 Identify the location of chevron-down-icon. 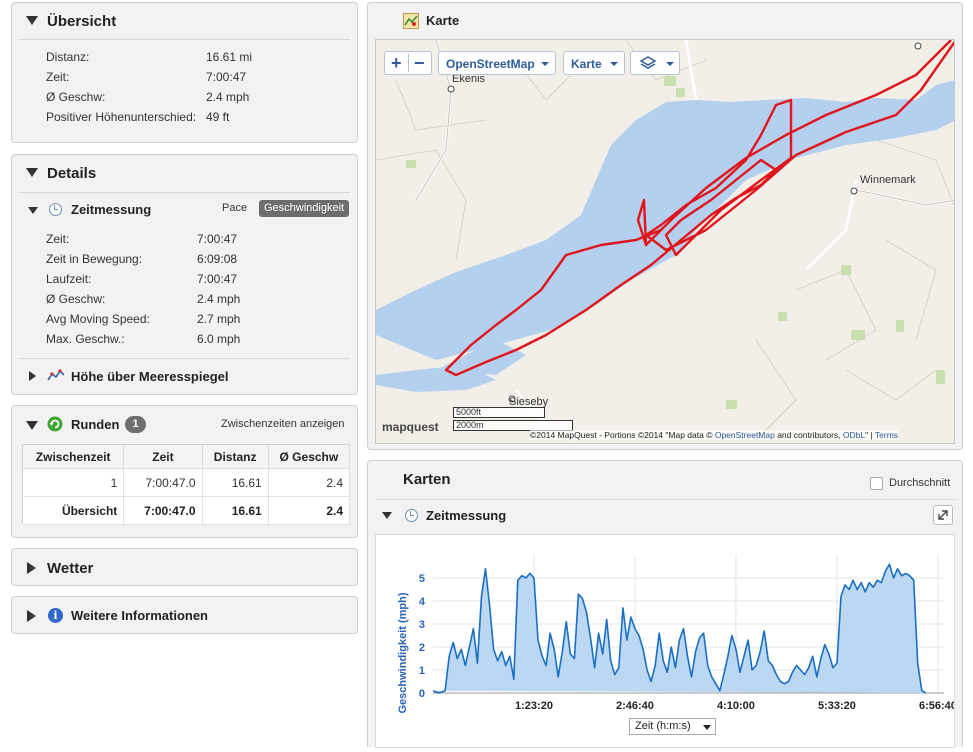
(545, 64).